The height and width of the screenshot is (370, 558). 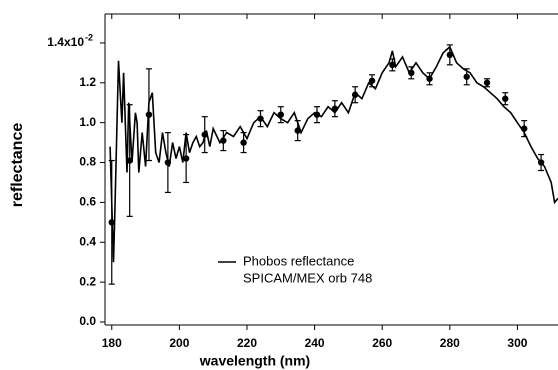 I want to click on annotation: SPICAM/MEX orb 748, so click(x=307, y=277).